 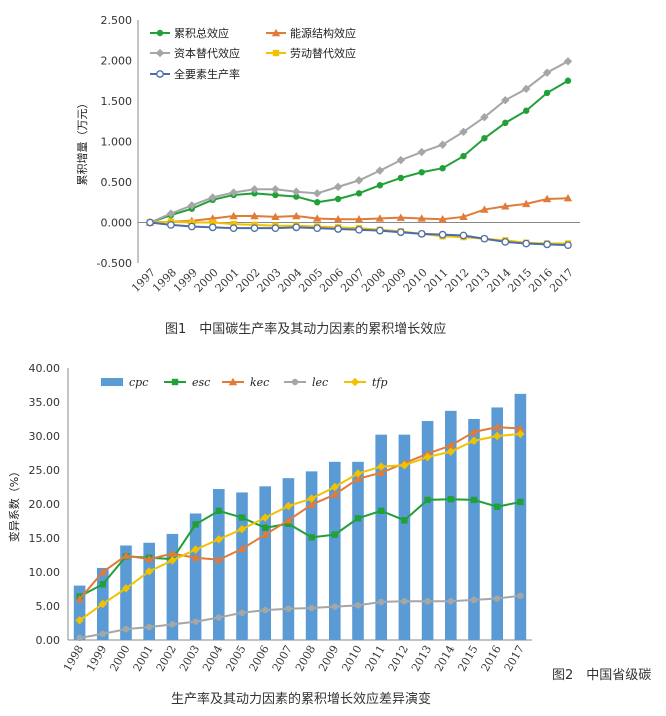 What do you see at coordinates (235, 658) in the screenshot?
I see `x-tick-label: 2005` at bounding box center [235, 658].